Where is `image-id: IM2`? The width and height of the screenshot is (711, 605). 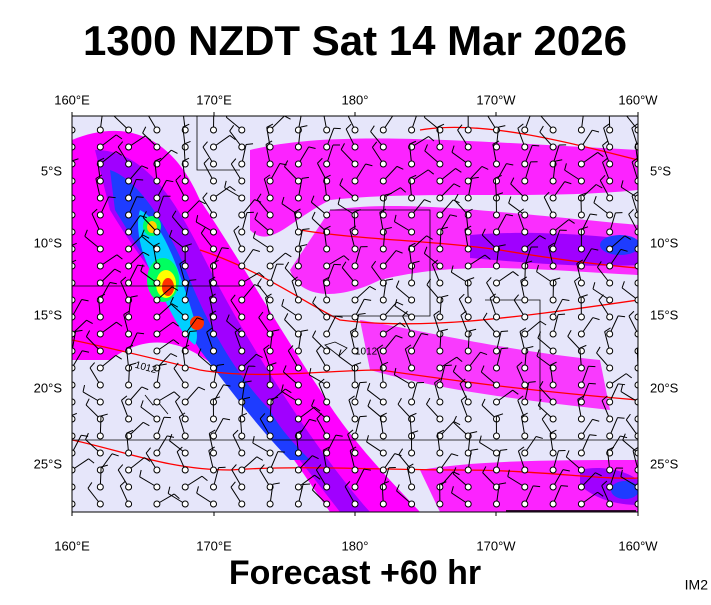 image-id: IM2 is located at coordinates (697, 585).